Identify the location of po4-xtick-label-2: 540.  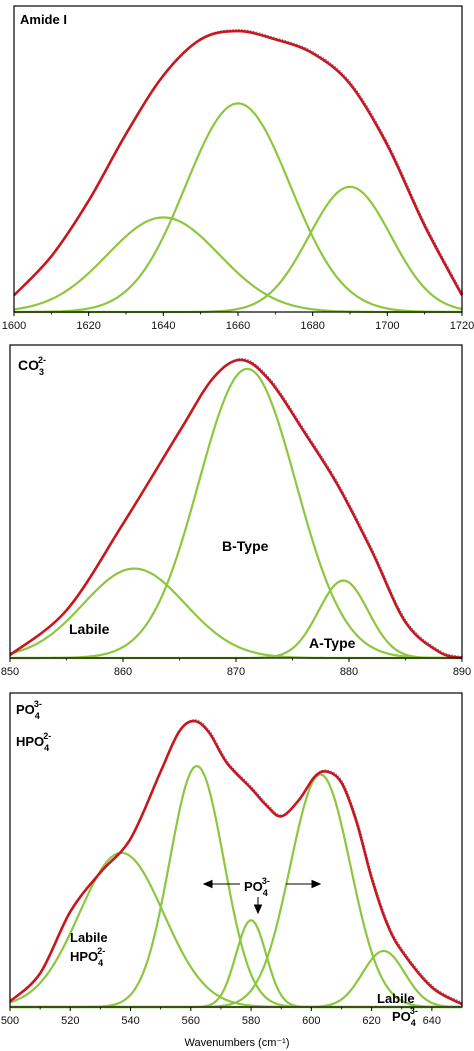
(130, 1021).